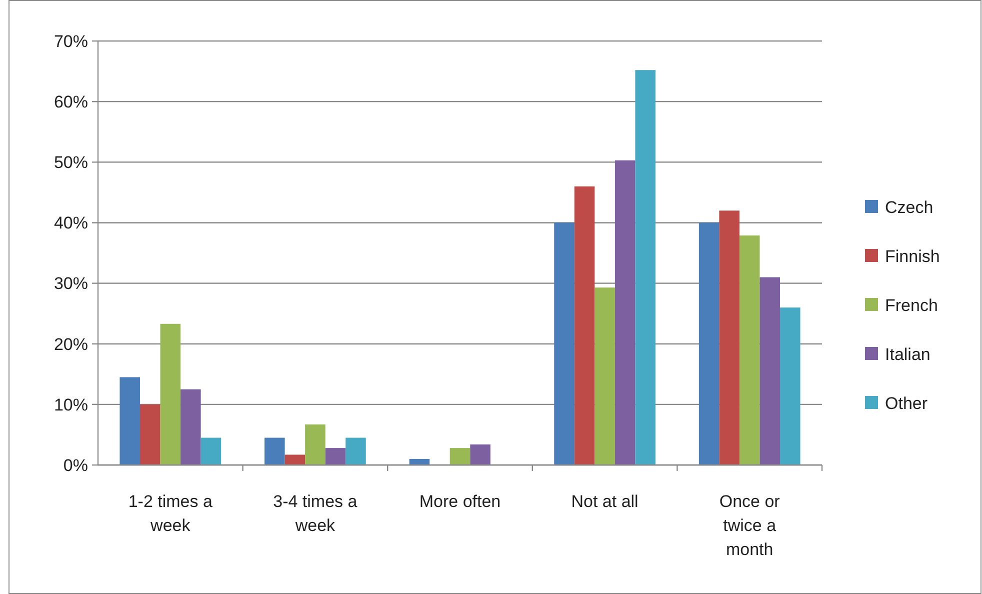 The height and width of the screenshot is (594, 982). Describe the element at coordinates (170, 513) in the screenshot. I see `x-tick-label: 1-2 times a week` at that location.